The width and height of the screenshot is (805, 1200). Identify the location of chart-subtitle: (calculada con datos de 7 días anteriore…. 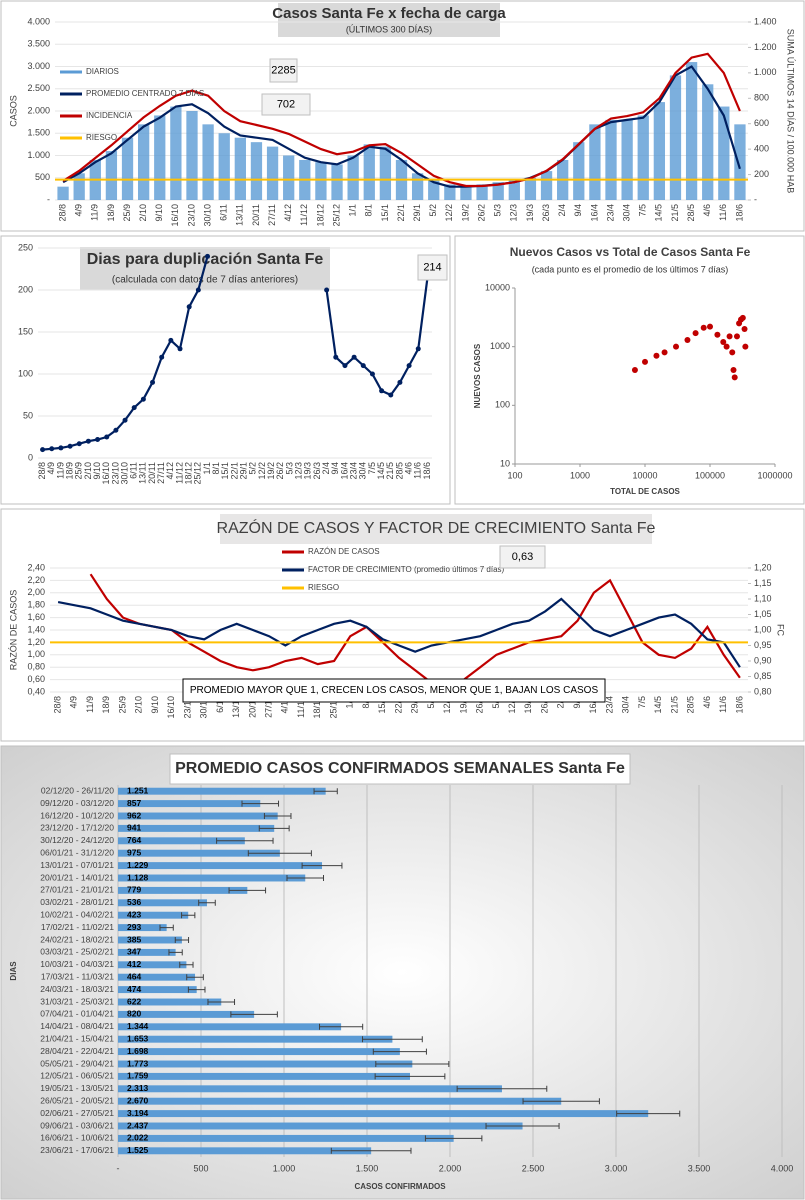
(205, 280).